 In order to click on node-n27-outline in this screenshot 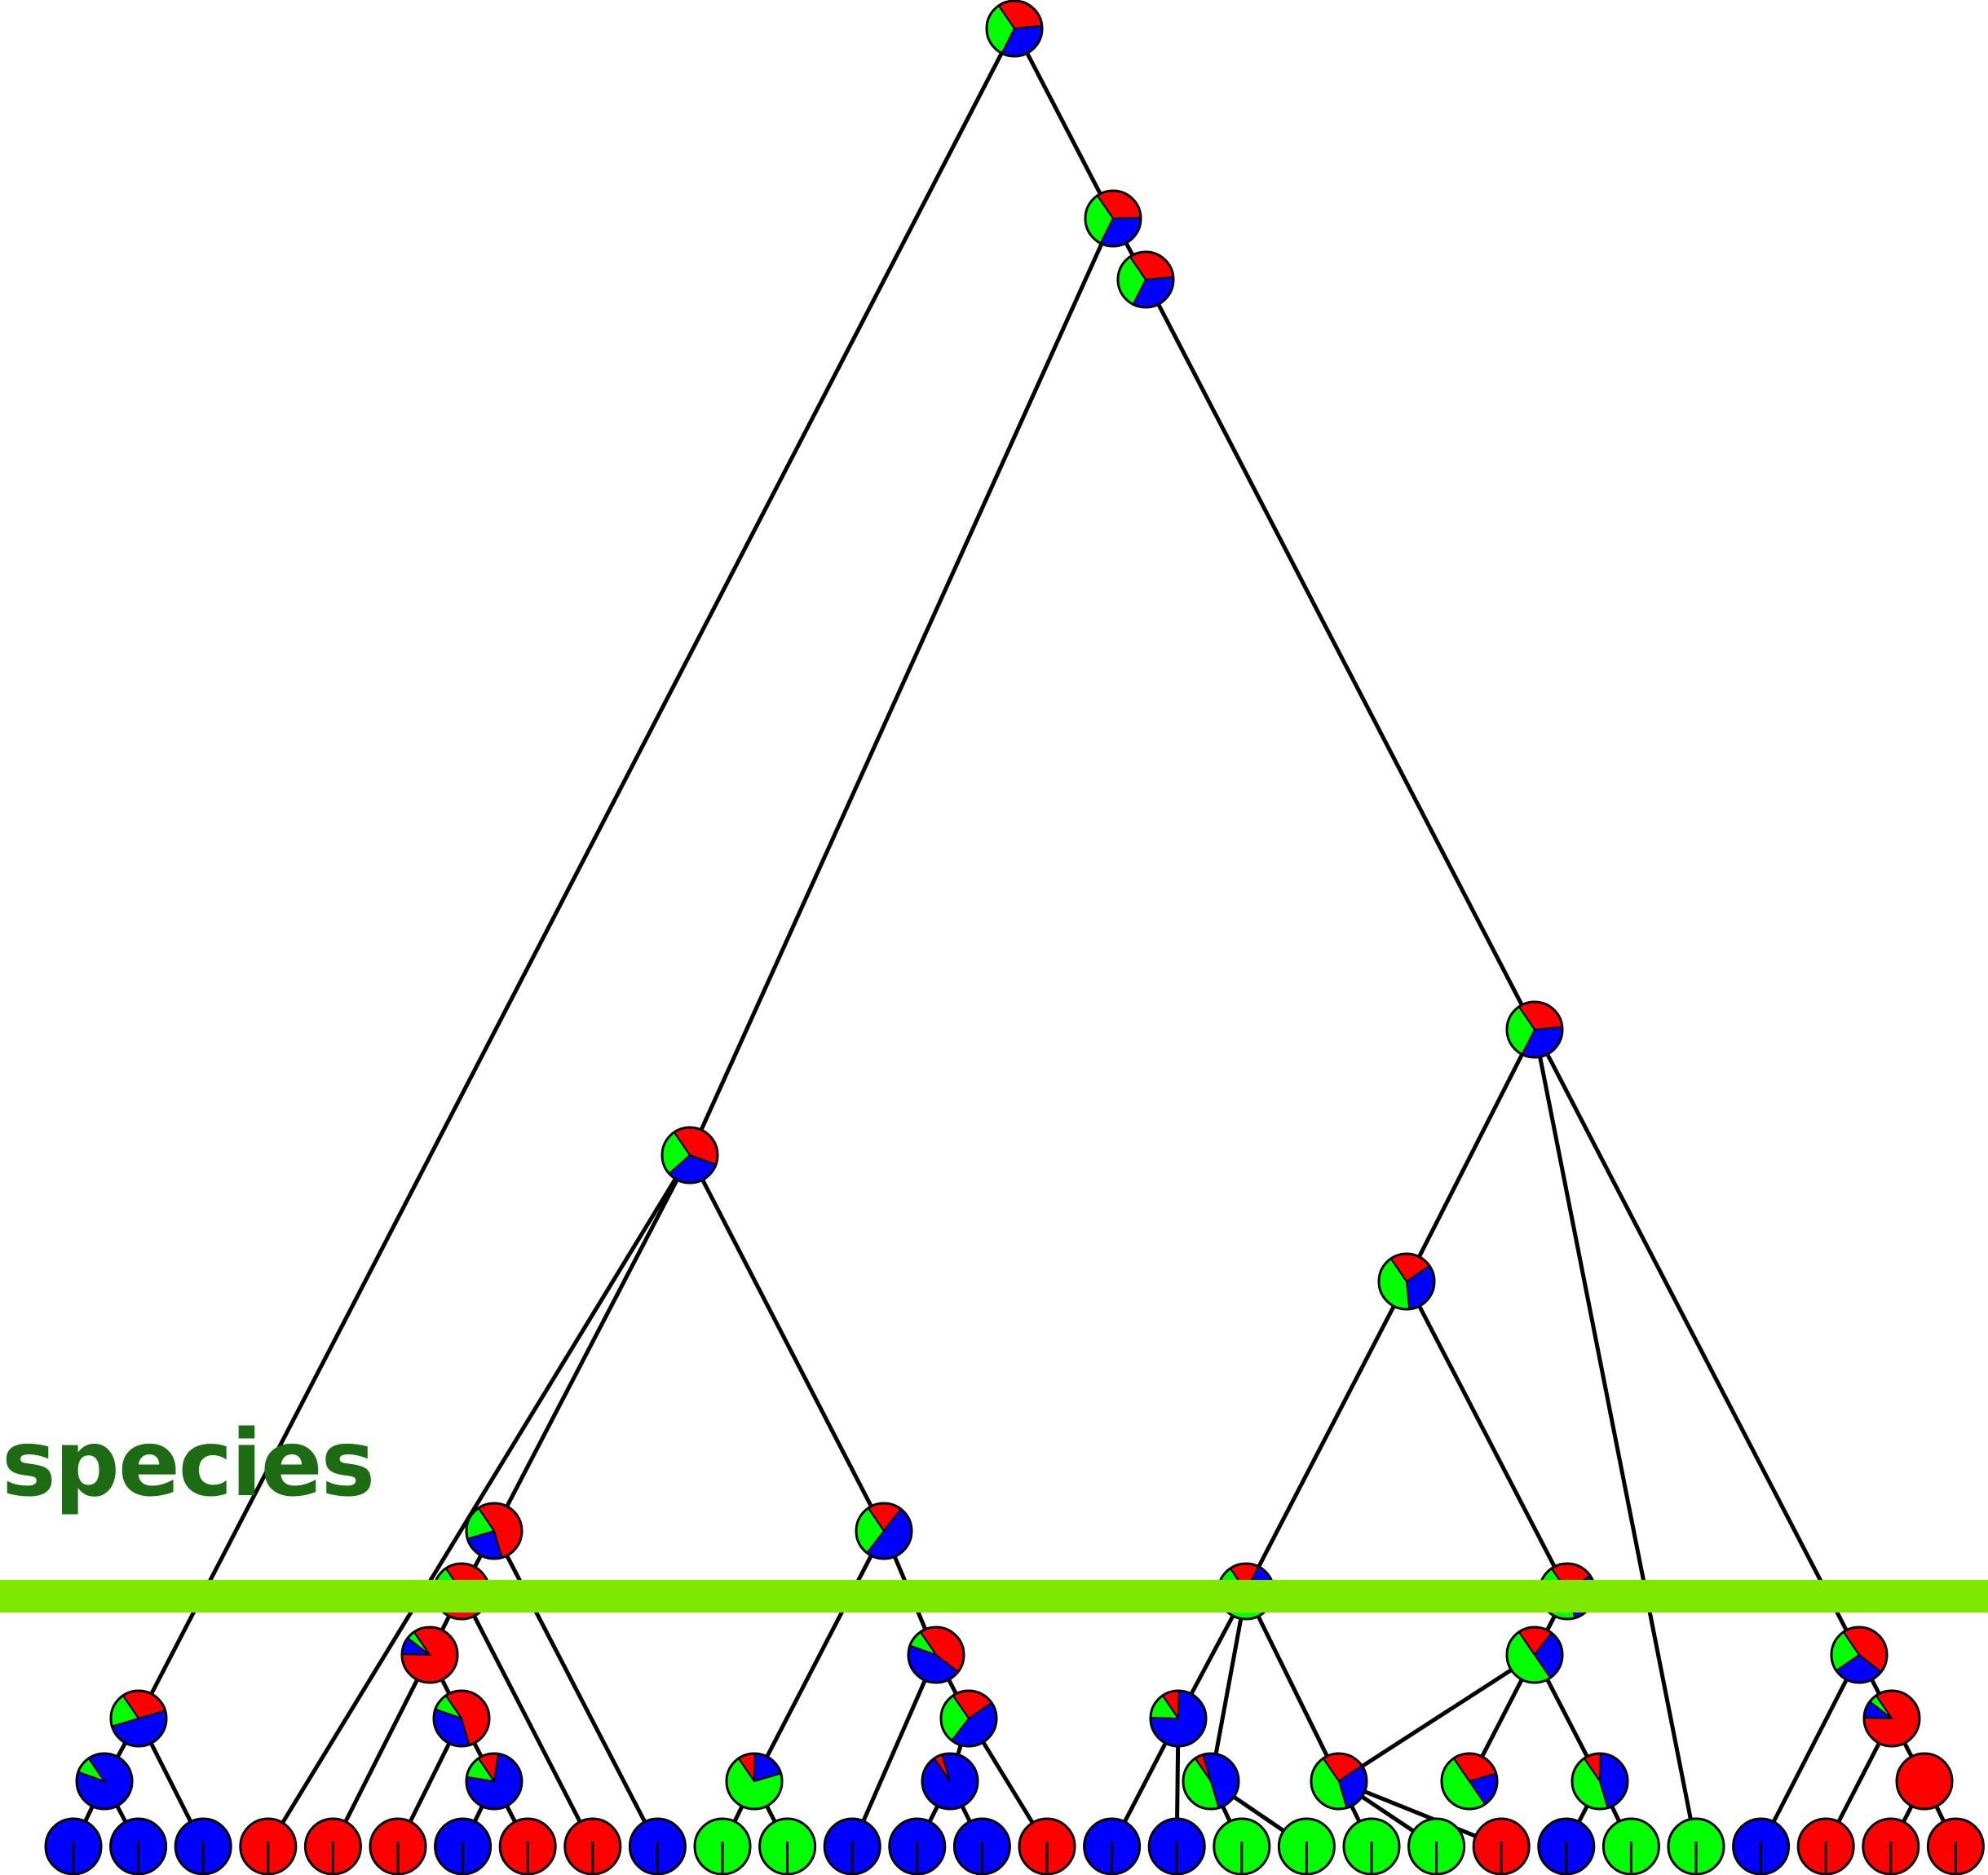, I will do `click(1859, 1655)`.